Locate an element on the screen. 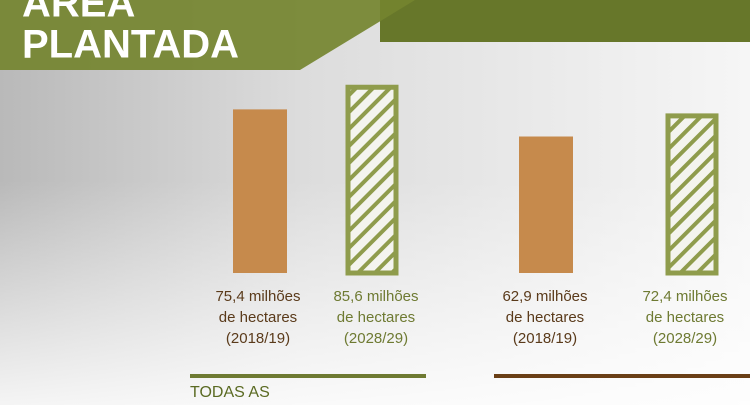 Image resolution: width=750 pixels, height=410 pixels. divider-right is located at coordinates (622, 376).